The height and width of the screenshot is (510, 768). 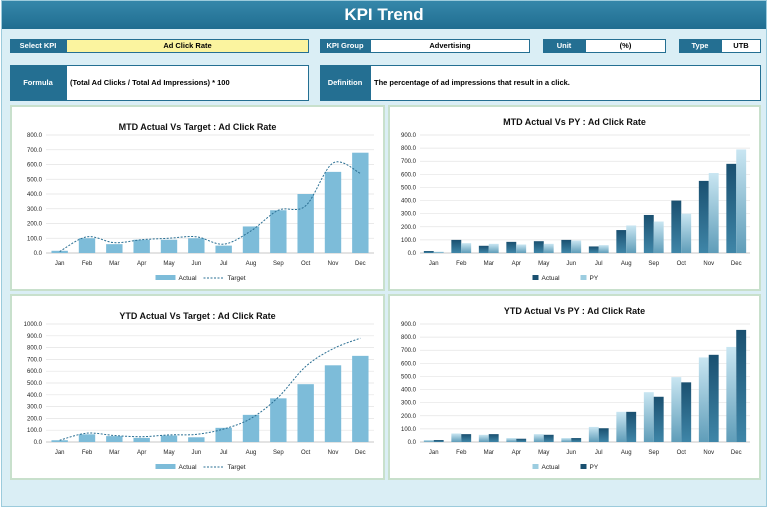 What do you see at coordinates (535, 466) in the screenshot?
I see `legend-swatch` at bounding box center [535, 466].